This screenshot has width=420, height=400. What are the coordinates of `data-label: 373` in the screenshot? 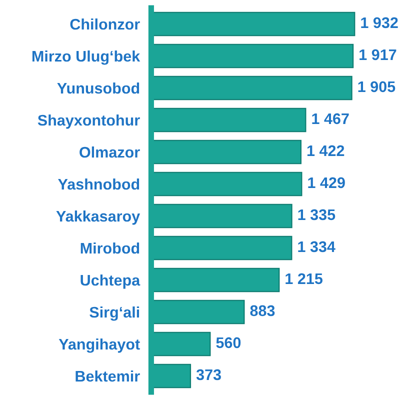 It's located at (208, 374).